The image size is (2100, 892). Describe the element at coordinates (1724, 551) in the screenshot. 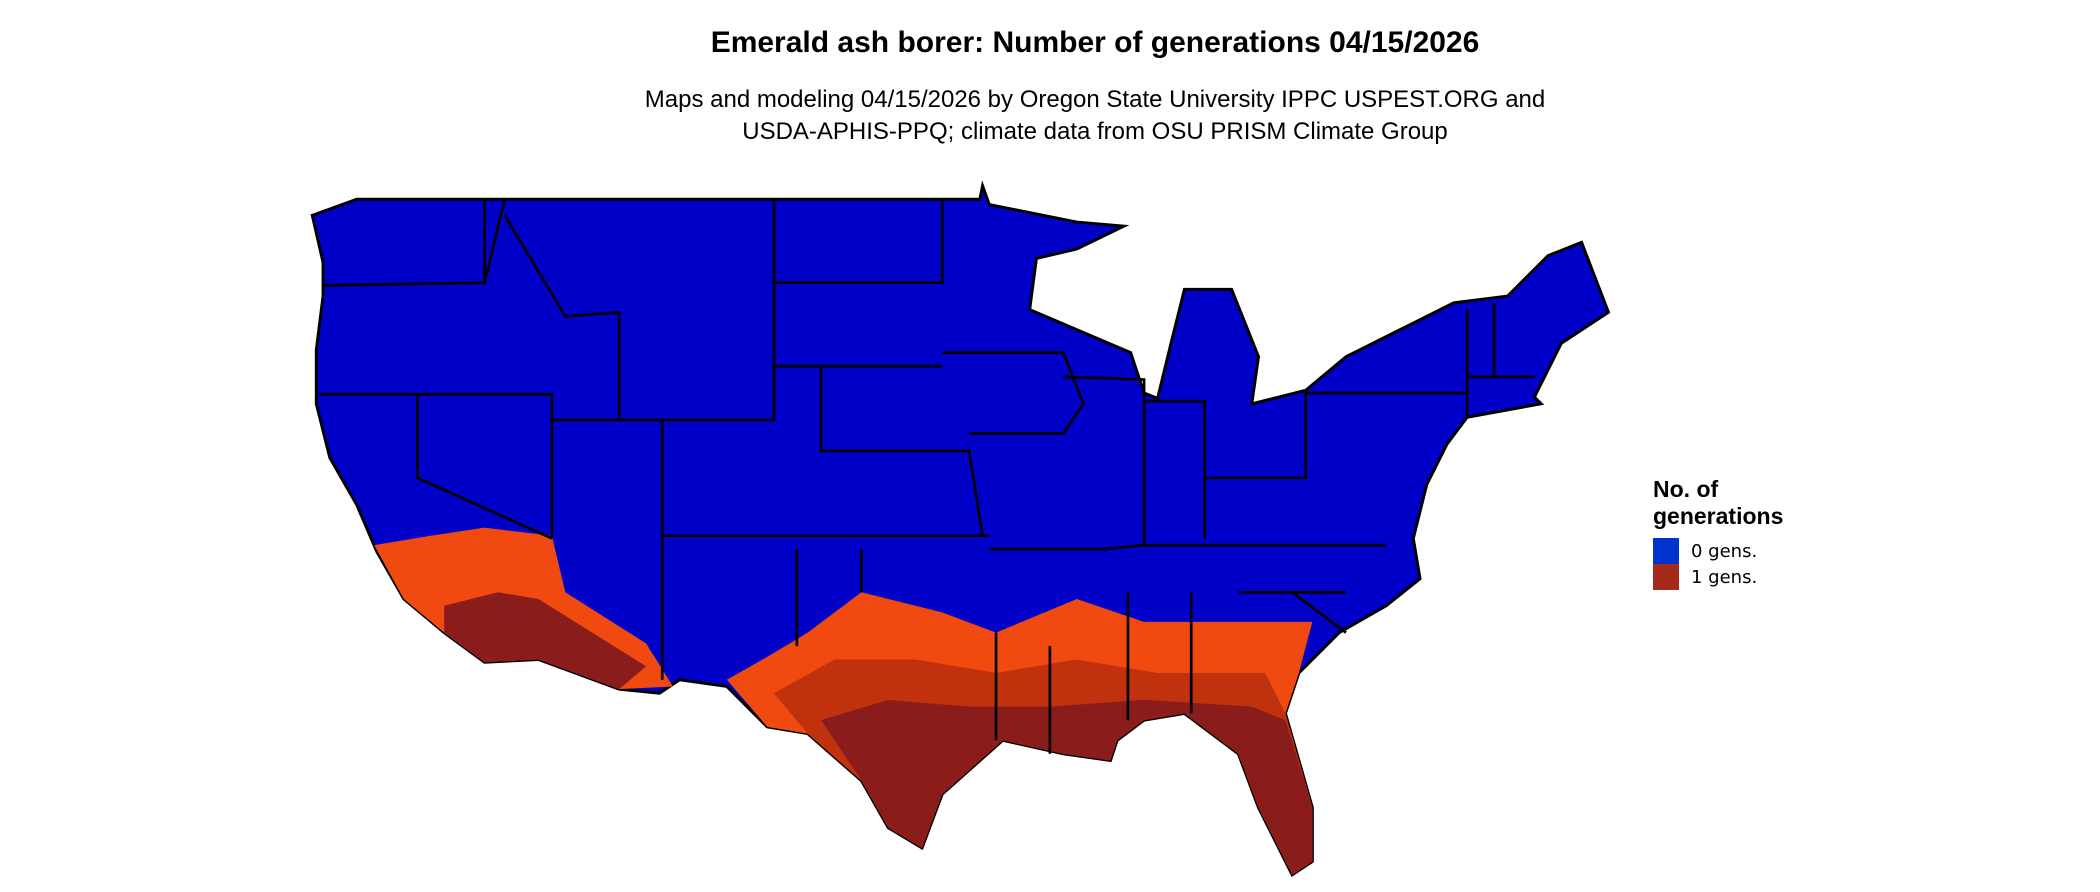

I see `legend-label: 0 gens.` at that location.